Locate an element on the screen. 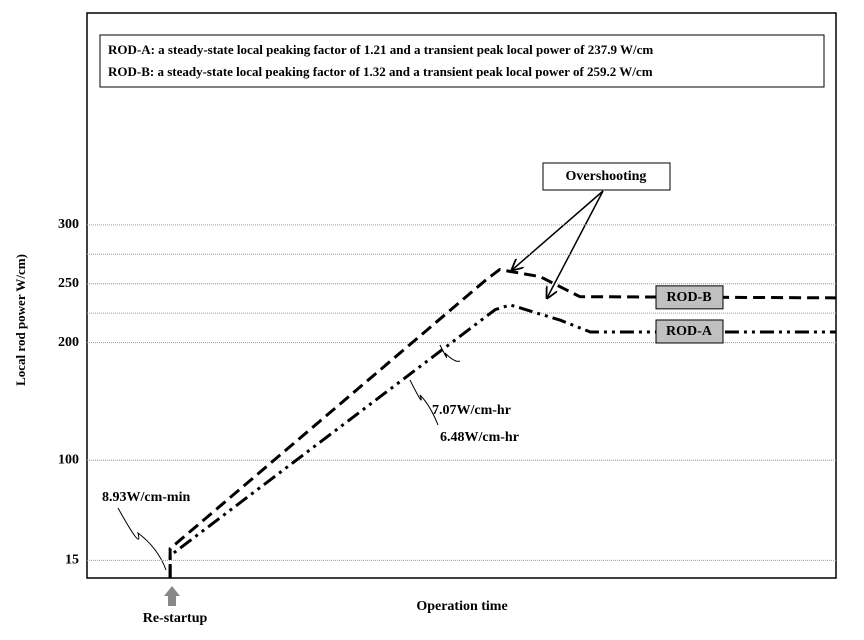 The image size is (864, 640). series-label: ROD-A is located at coordinates (689, 331).